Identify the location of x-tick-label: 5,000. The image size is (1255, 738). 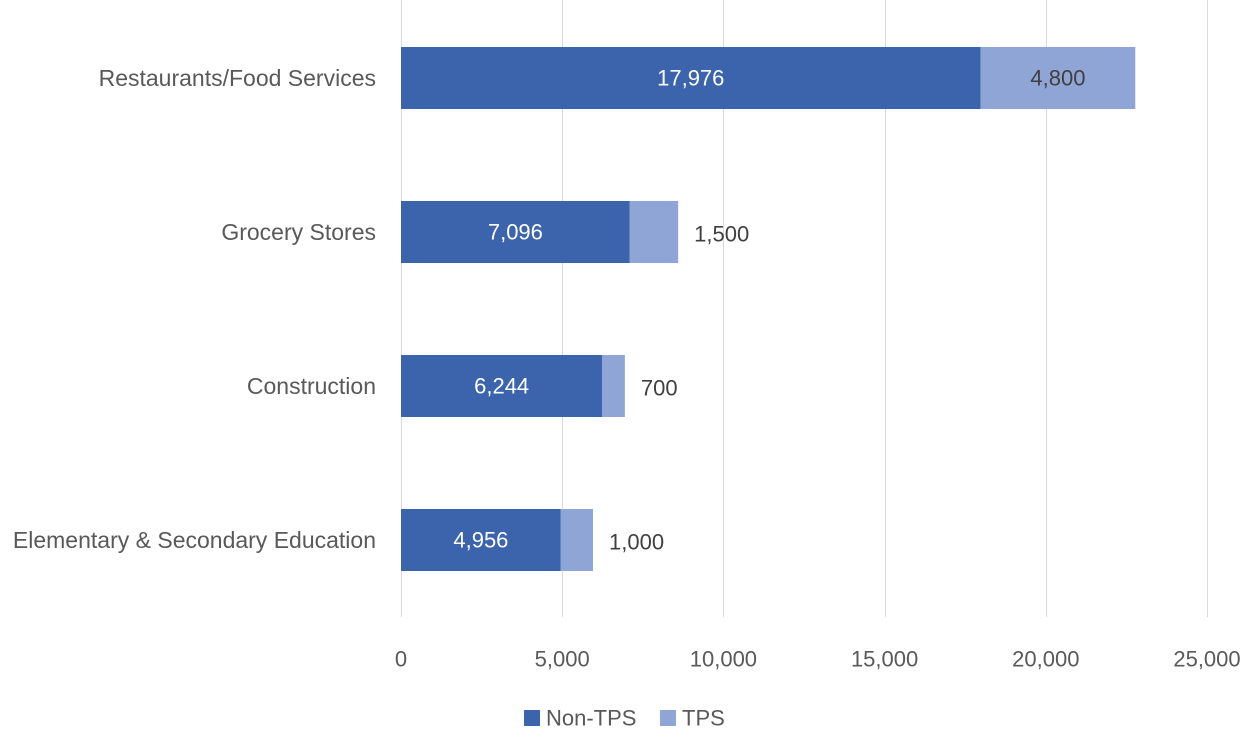
(562, 659).